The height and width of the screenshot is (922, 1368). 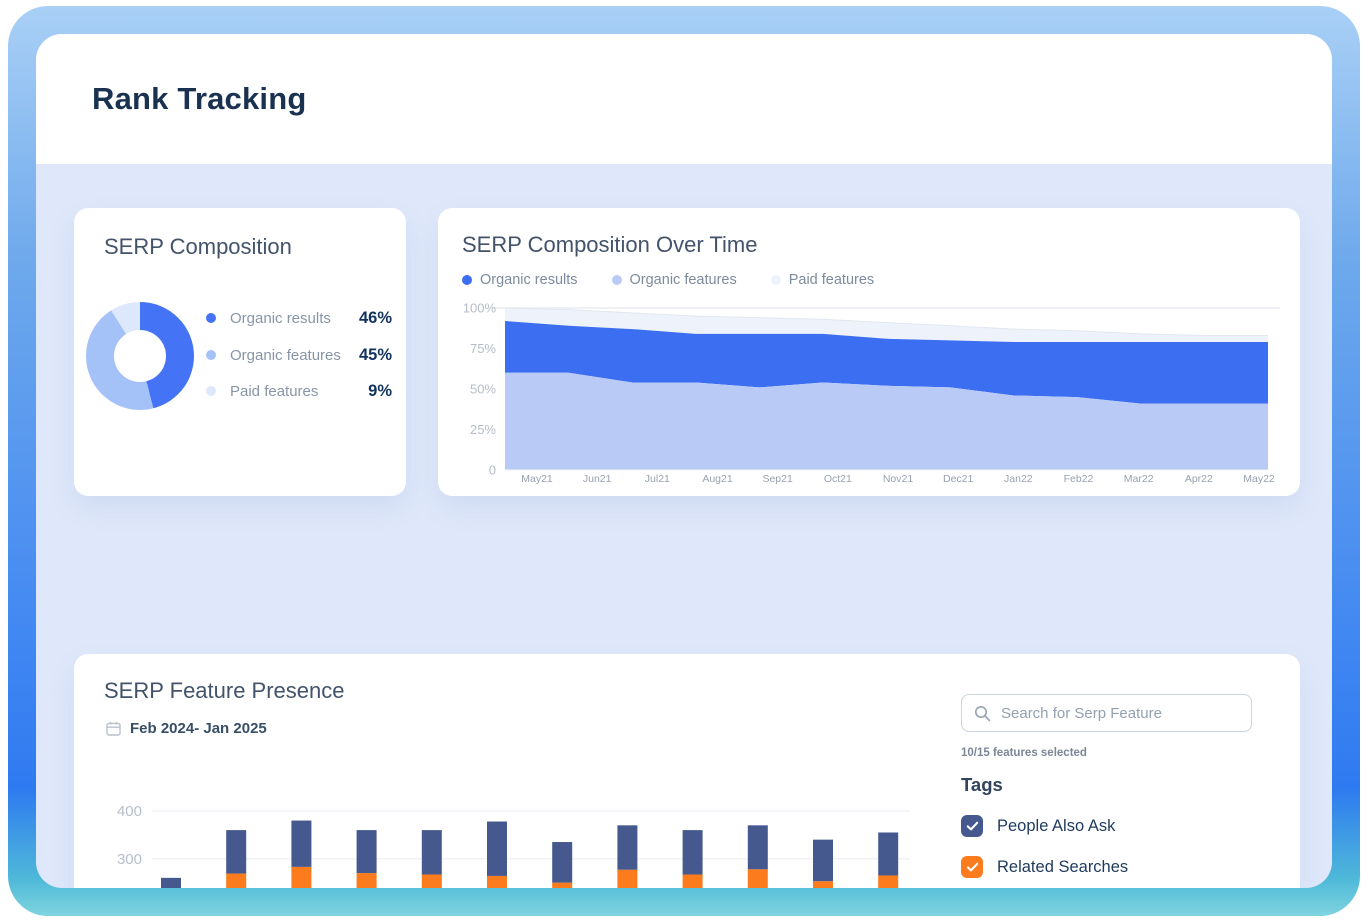 I want to click on svg-text: Jan22, so click(x=1018, y=479).